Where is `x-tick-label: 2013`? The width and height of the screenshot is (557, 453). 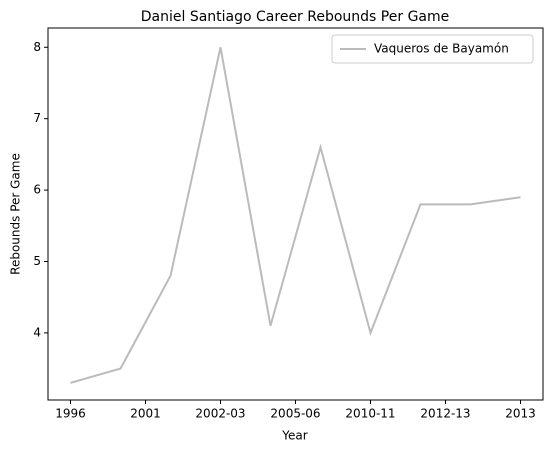
x-tick-label: 2013 is located at coordinates (520, 414).